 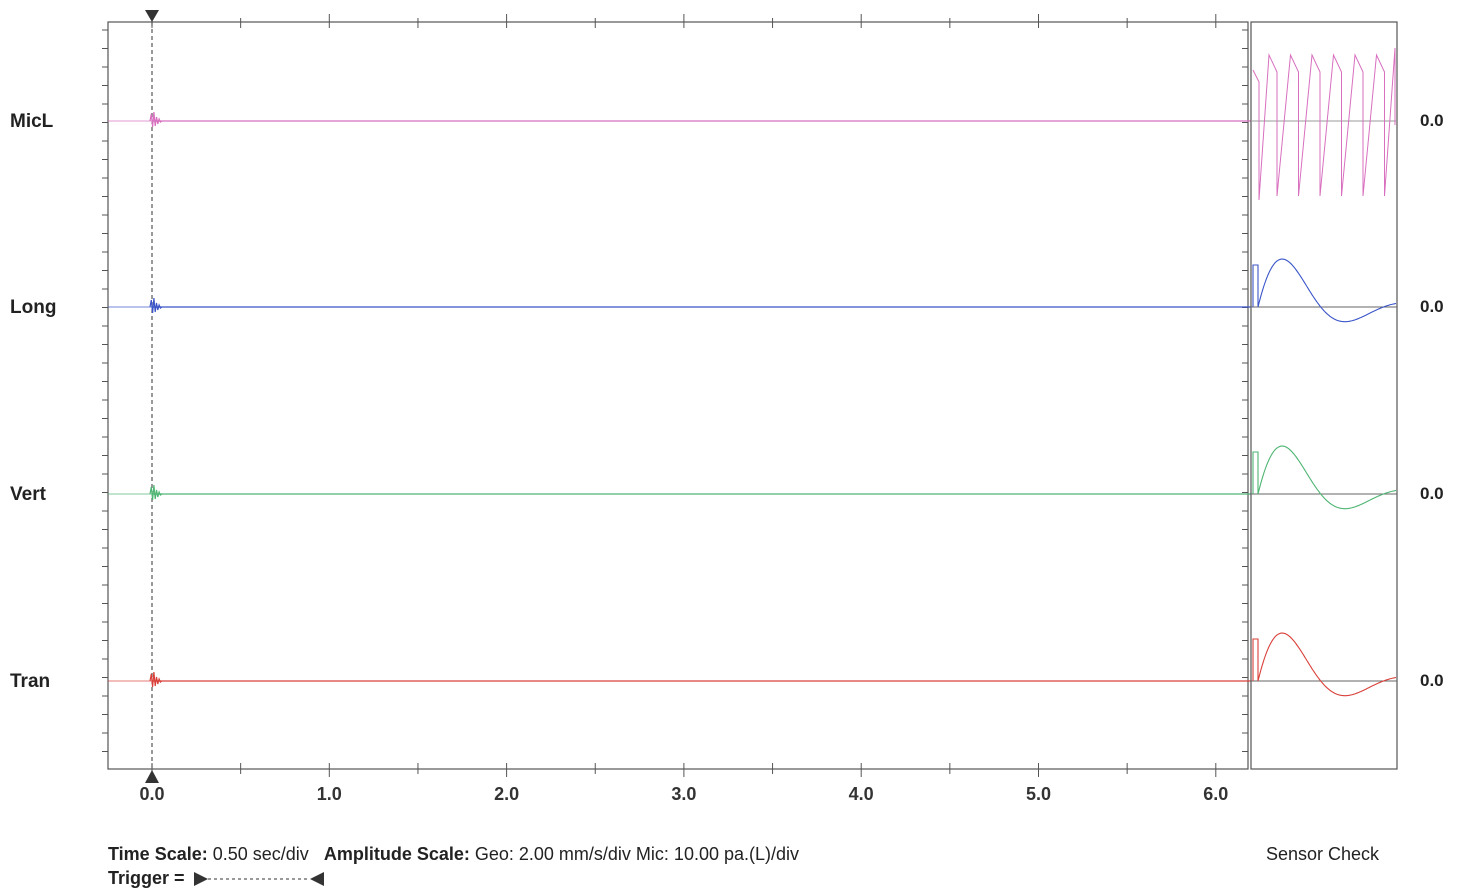 I want to click on channel-label-tran: Tran, so click(x=30, y=681).